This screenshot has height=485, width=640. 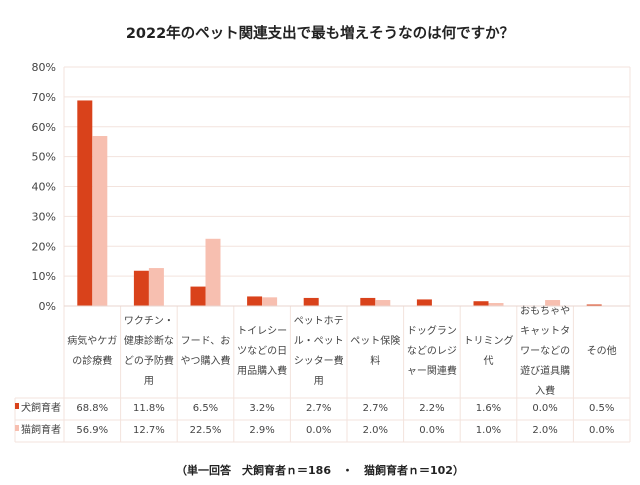 I want to click on y-tick-label: 80%, so click(x=44, y=67).